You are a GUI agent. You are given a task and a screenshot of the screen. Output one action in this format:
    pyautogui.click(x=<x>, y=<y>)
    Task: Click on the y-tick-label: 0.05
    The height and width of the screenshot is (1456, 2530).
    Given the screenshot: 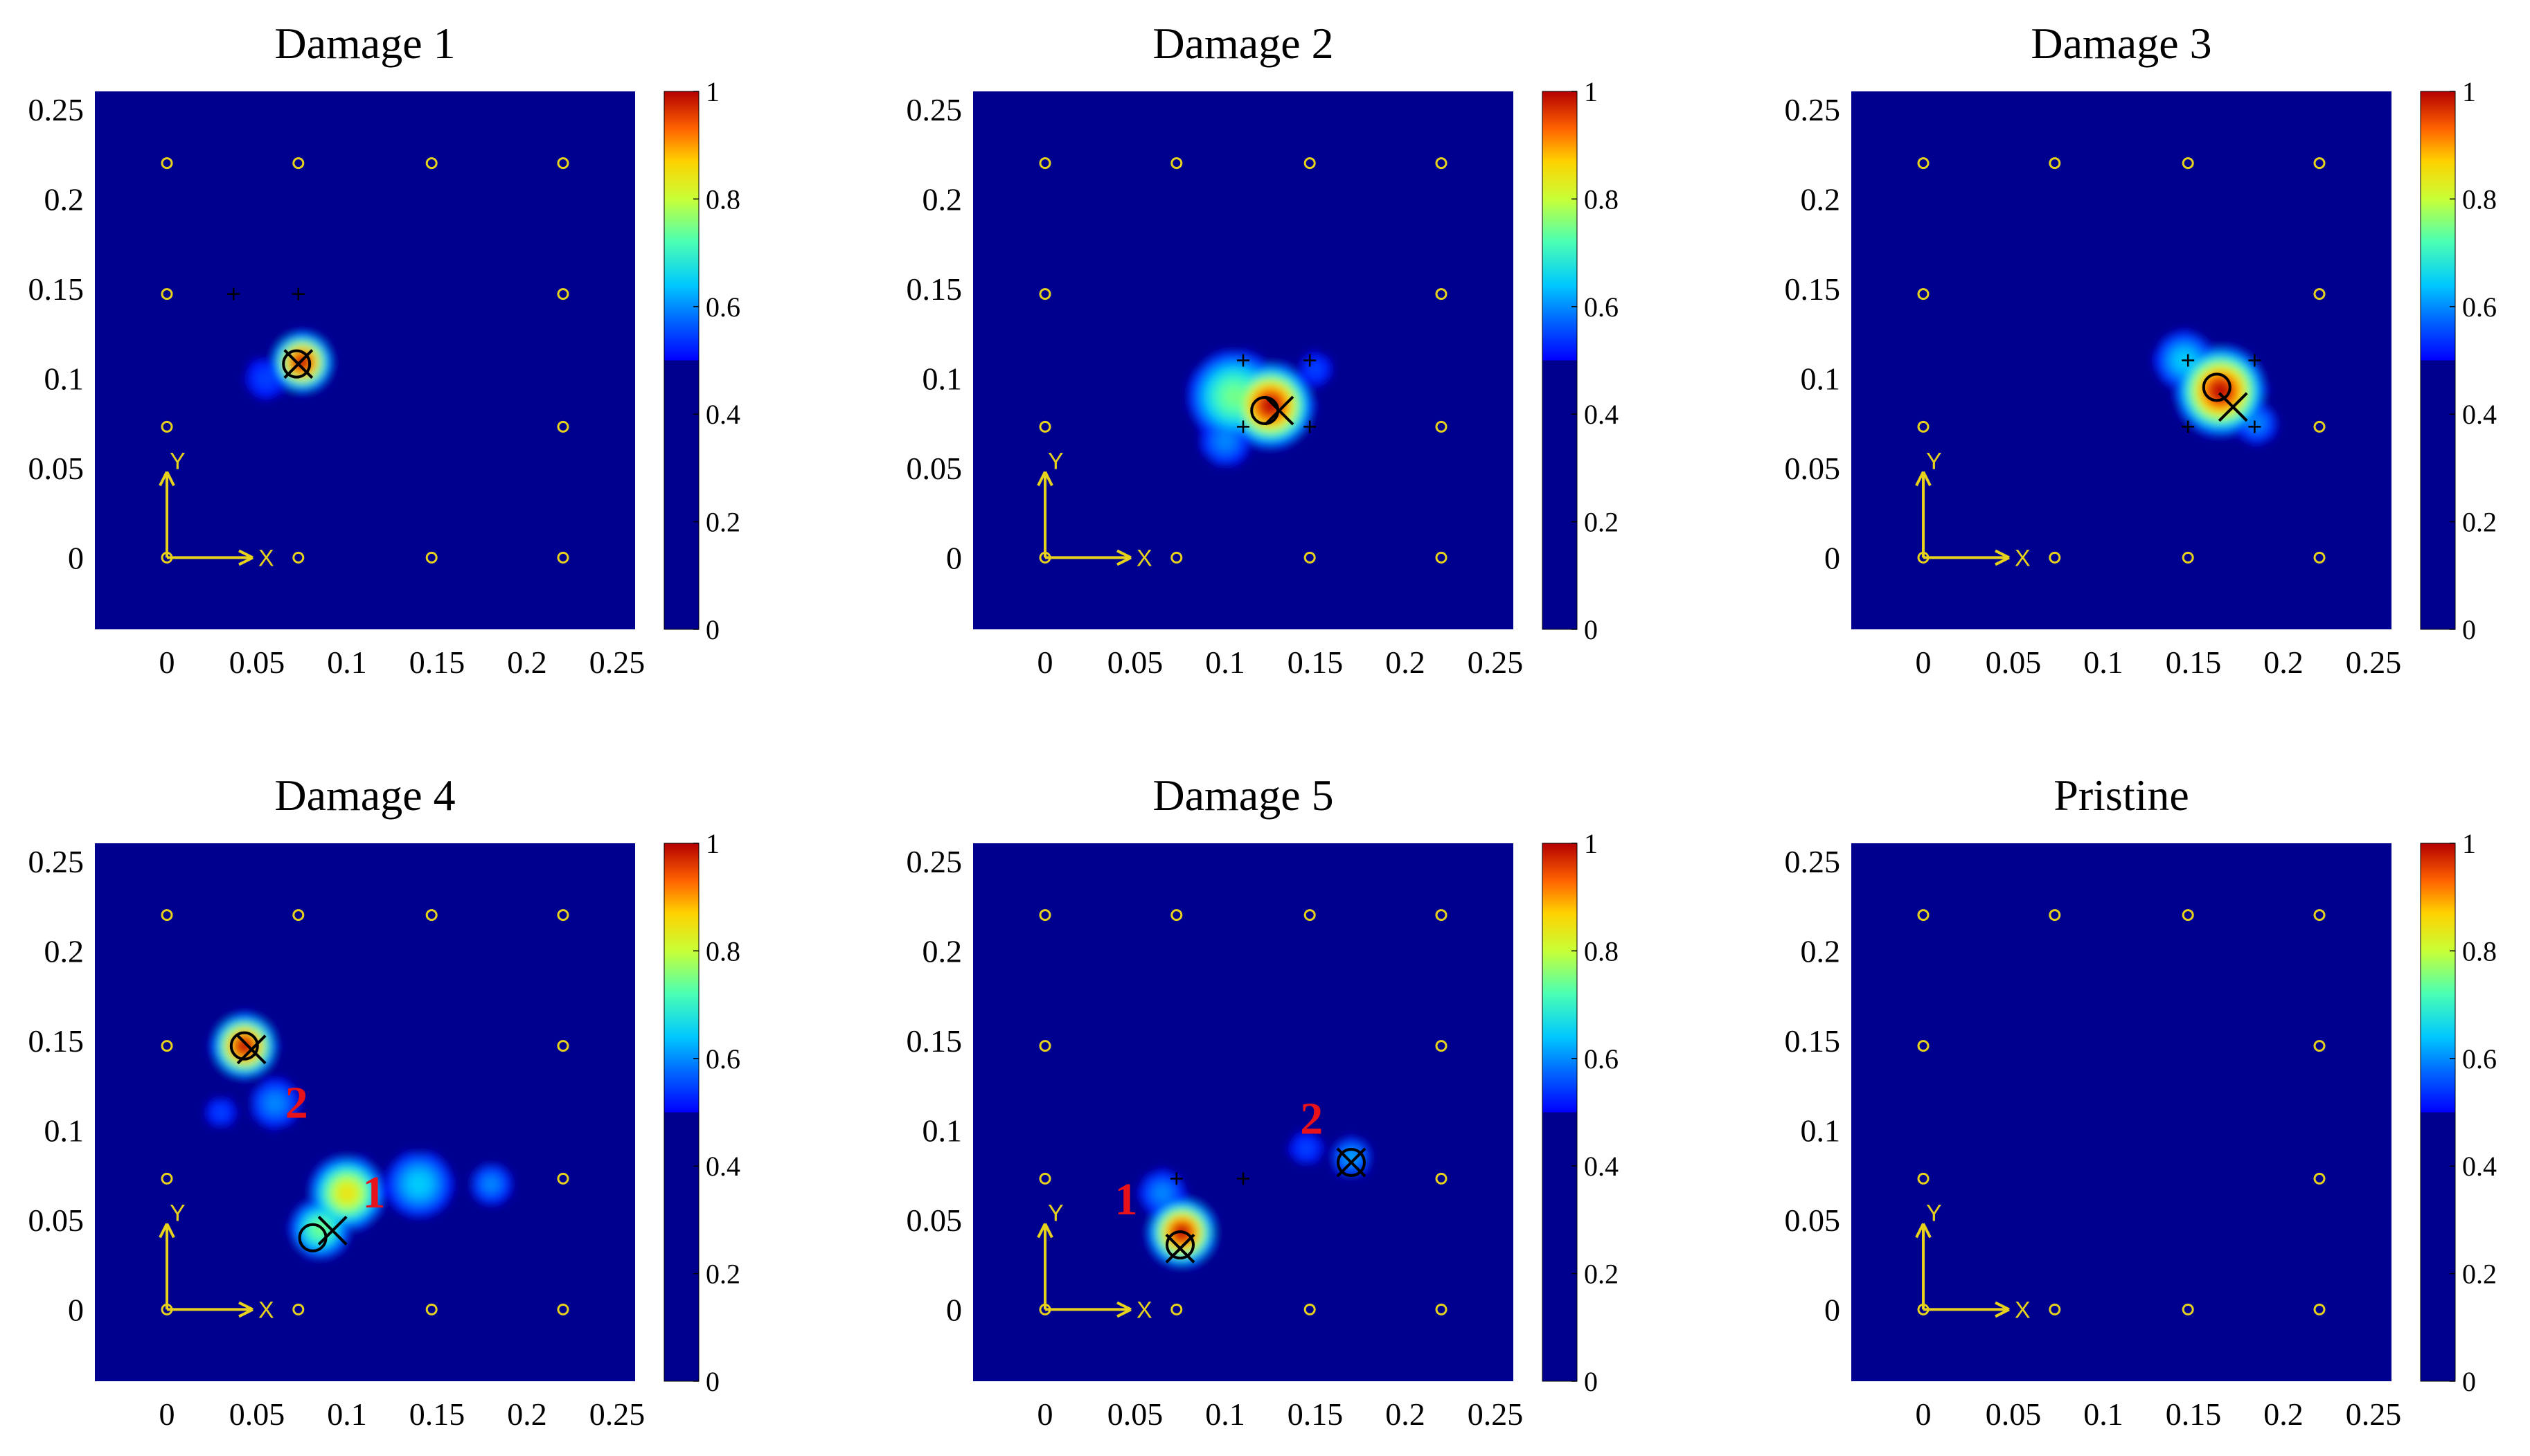 What is the action you would take?
    pyautogui.click(x=935, y=1220)
    